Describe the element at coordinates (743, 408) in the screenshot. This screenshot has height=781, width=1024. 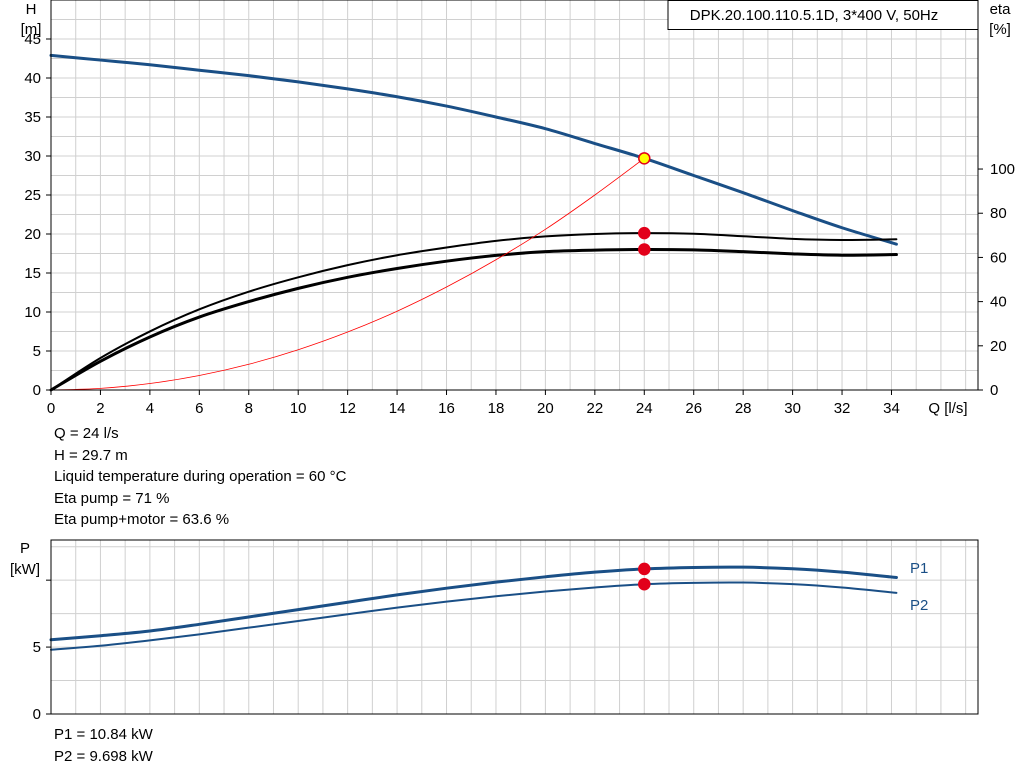
I see `x-tick-label: 28` at that location.